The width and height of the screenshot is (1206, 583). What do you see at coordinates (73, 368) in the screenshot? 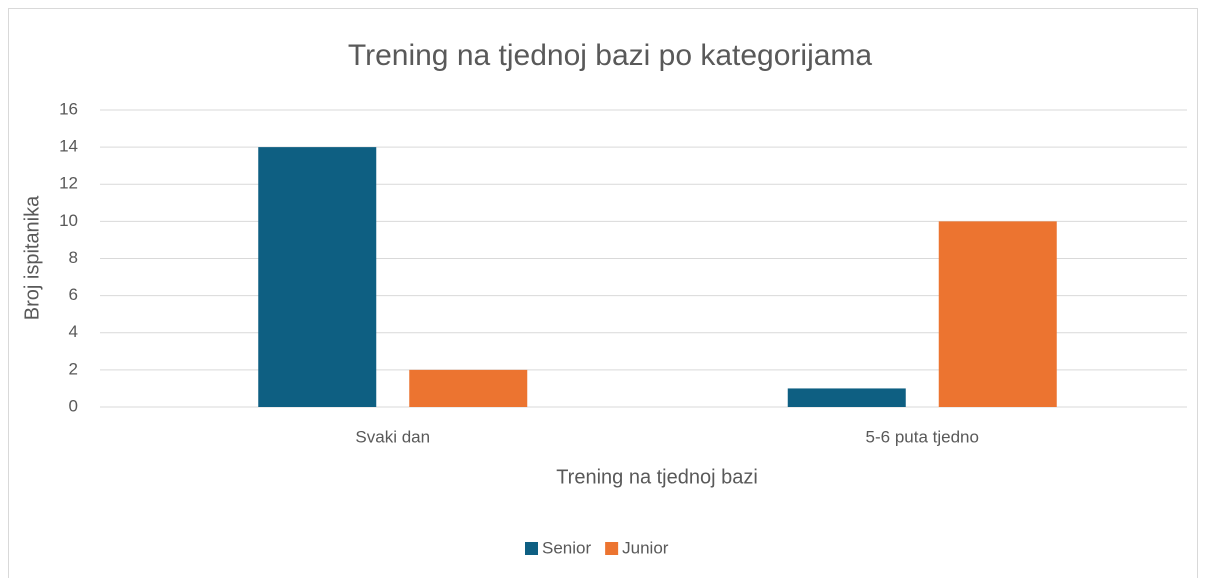
I see `y-tick-label: 2` at bounding box center [73, 368].